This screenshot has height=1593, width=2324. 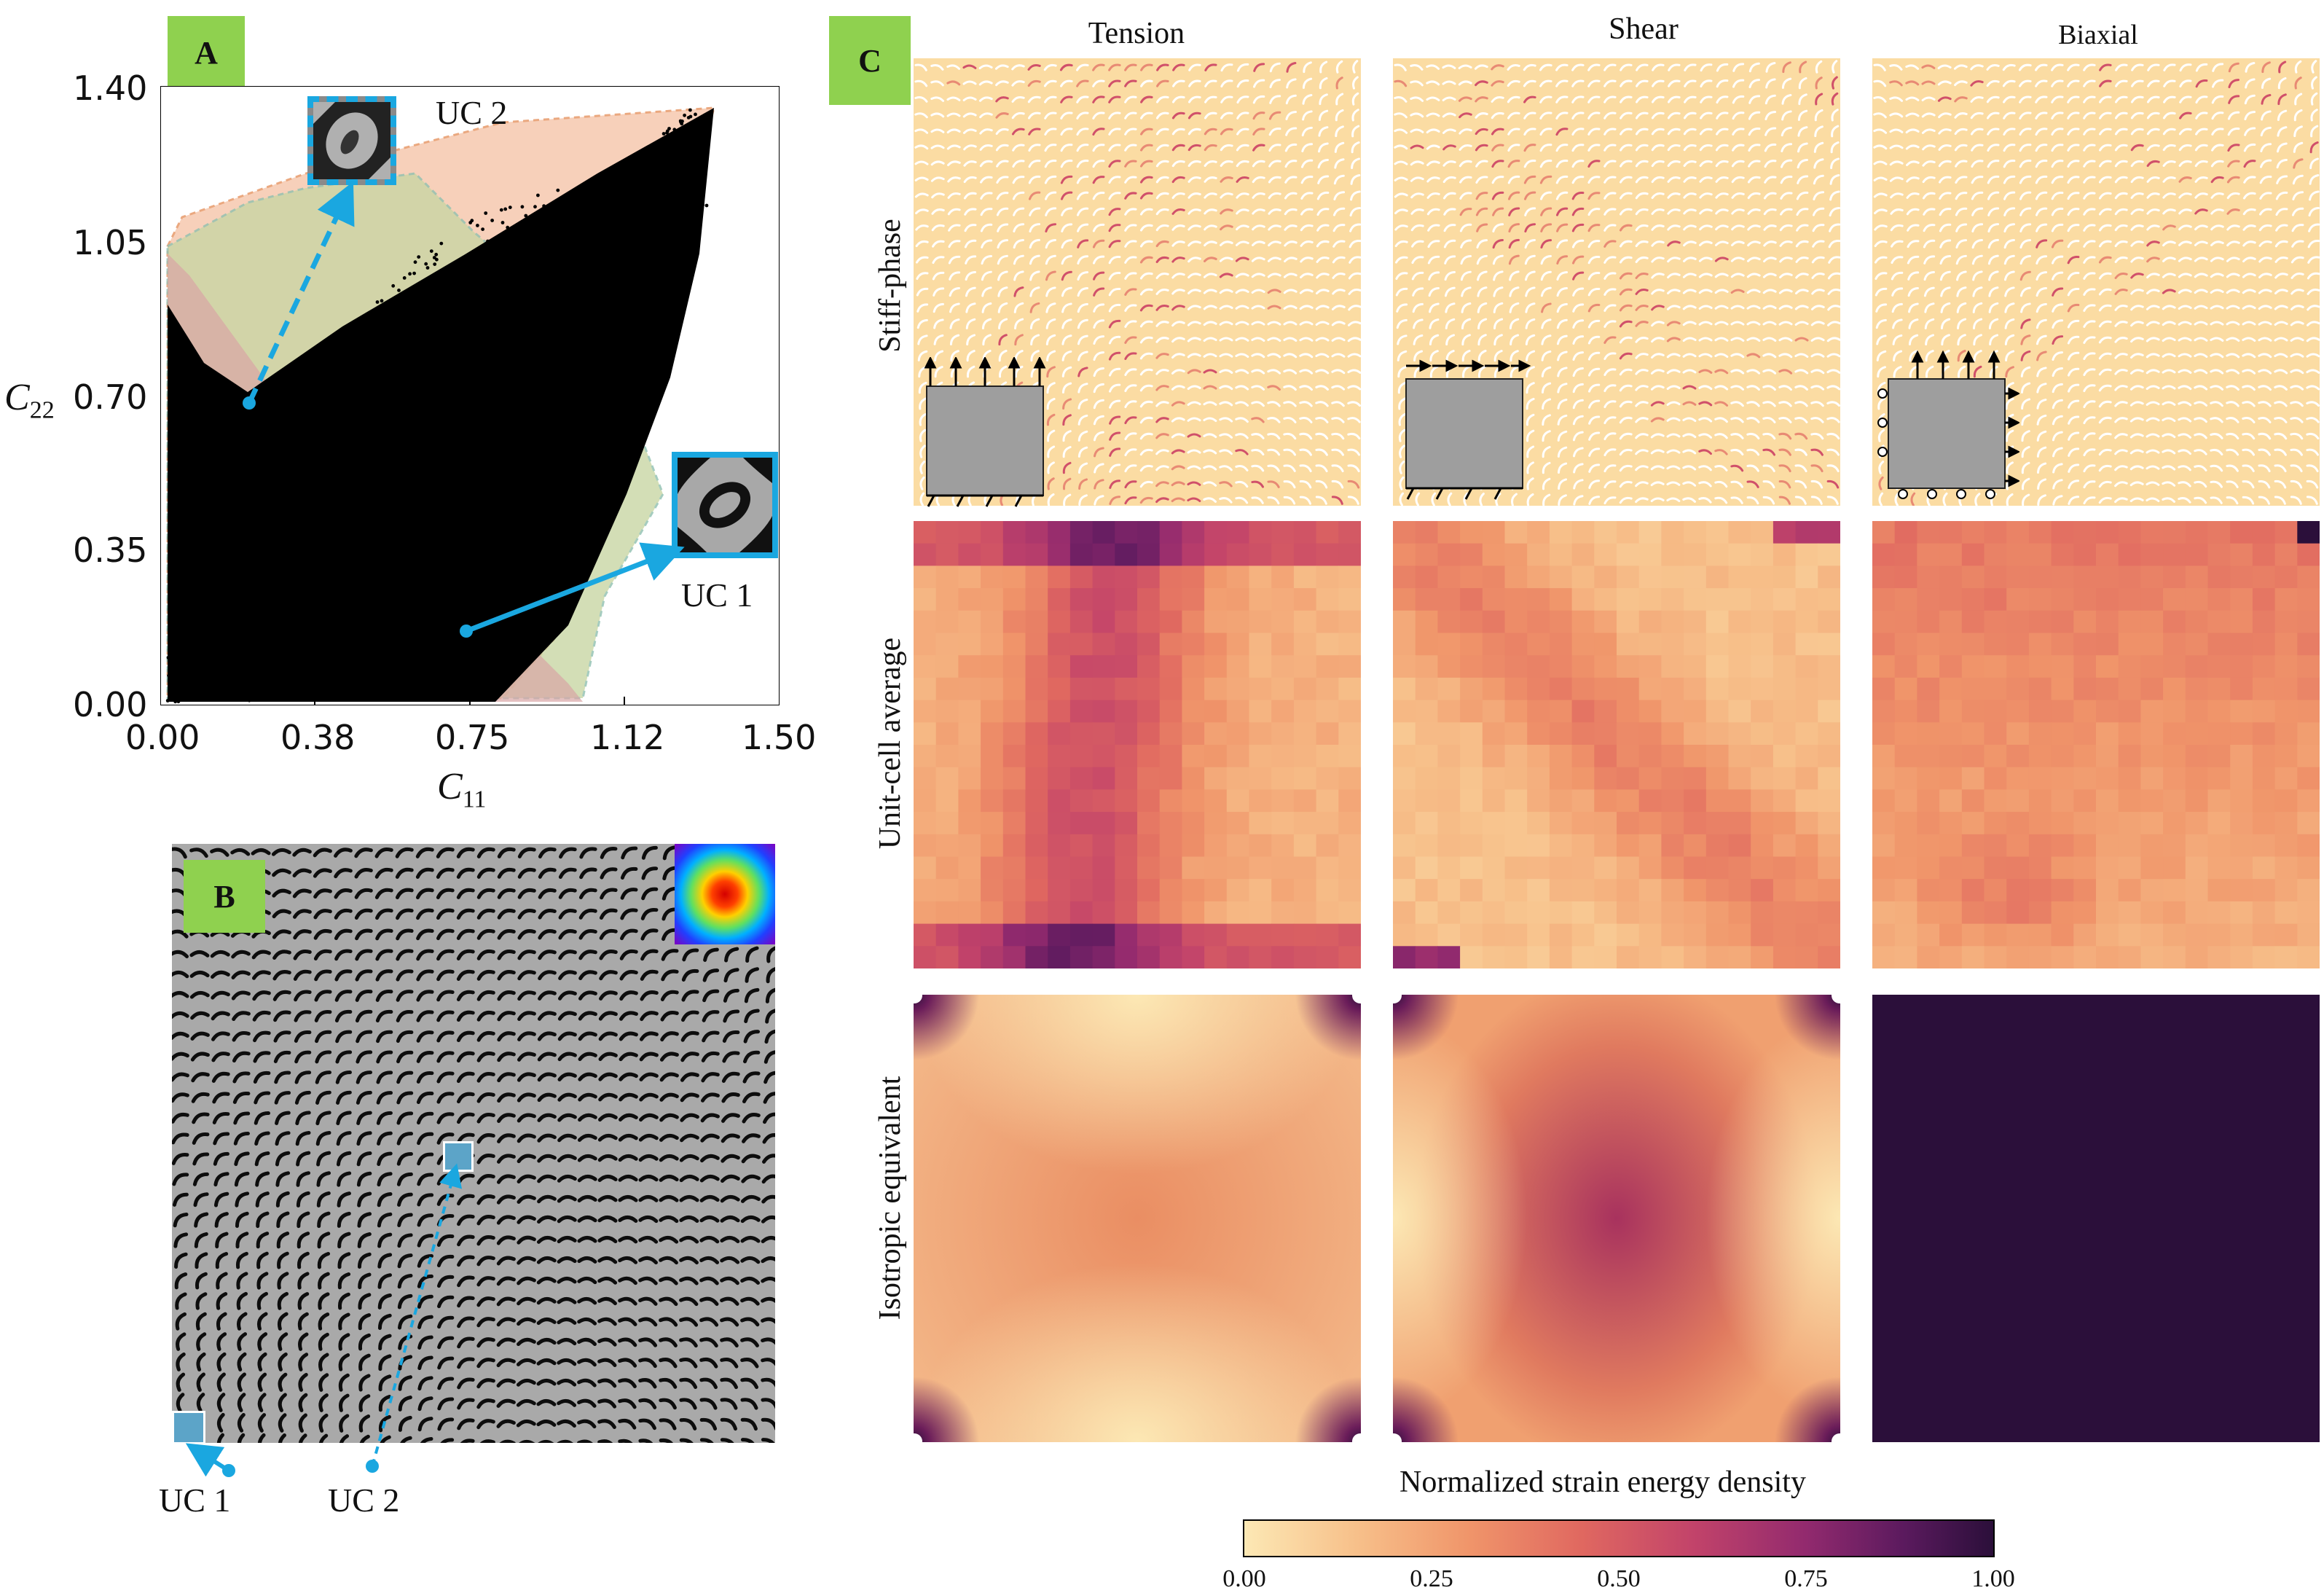 What do you see at coordinates (890, 743) in the screenshot?
I see `row-title-unit-cell: Unit-cell average` at bounding box center [890, 743].